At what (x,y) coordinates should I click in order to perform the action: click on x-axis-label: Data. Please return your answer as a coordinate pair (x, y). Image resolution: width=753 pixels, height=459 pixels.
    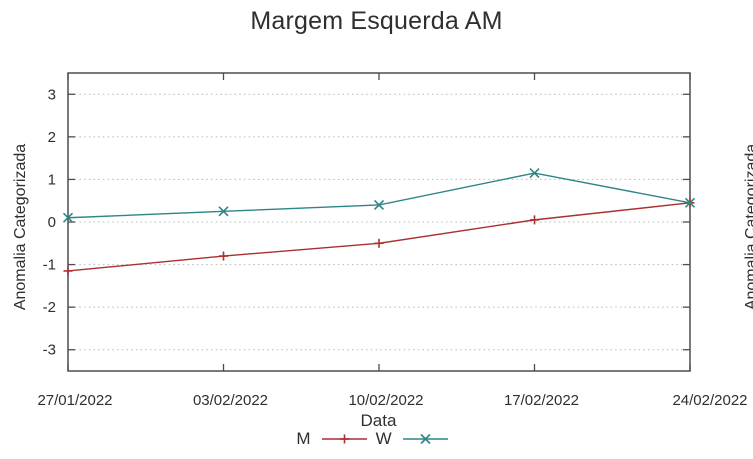
    Looking at the image, I should click on (378, 420).